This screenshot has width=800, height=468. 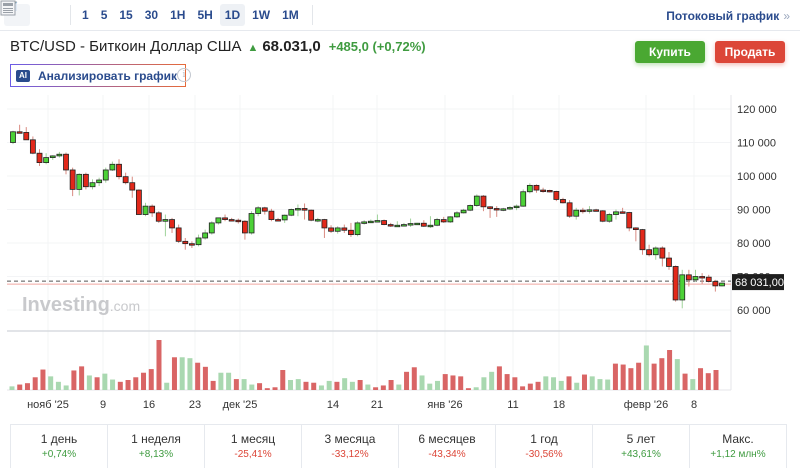 I want to click on performance-period-value: +0,74%, so click(x=59, y=454).